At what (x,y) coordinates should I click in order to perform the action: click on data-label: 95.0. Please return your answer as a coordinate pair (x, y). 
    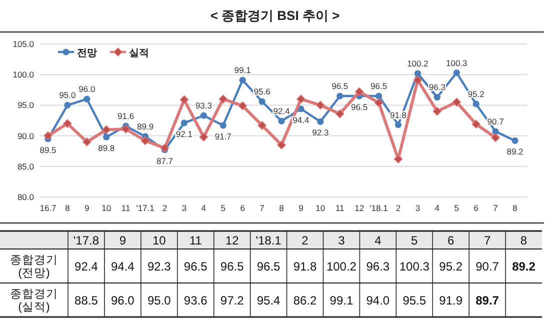
    Looking at the image, I should click on (159, 301).